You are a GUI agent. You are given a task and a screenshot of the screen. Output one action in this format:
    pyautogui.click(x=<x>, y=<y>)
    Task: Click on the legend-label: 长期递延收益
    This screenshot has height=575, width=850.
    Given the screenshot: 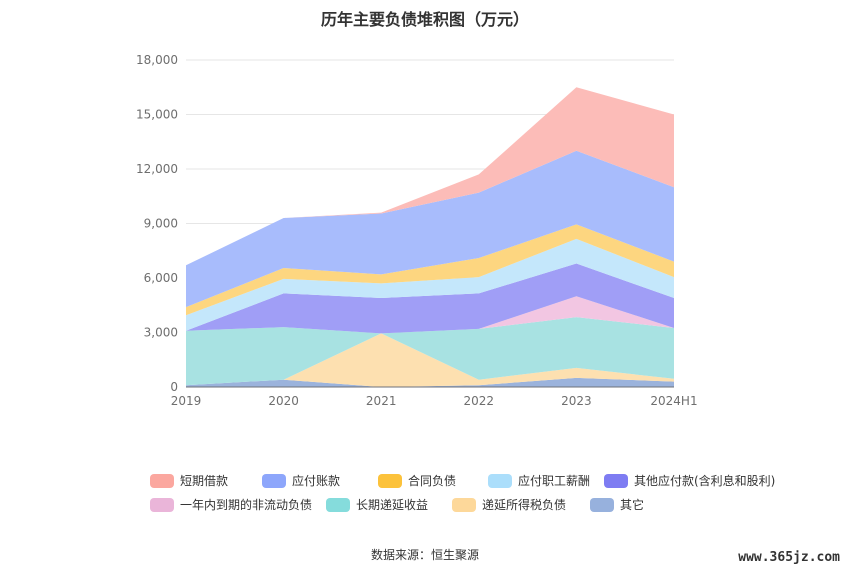 What is the action you would take?
    pyautogui.click(x=392, y=505)
    